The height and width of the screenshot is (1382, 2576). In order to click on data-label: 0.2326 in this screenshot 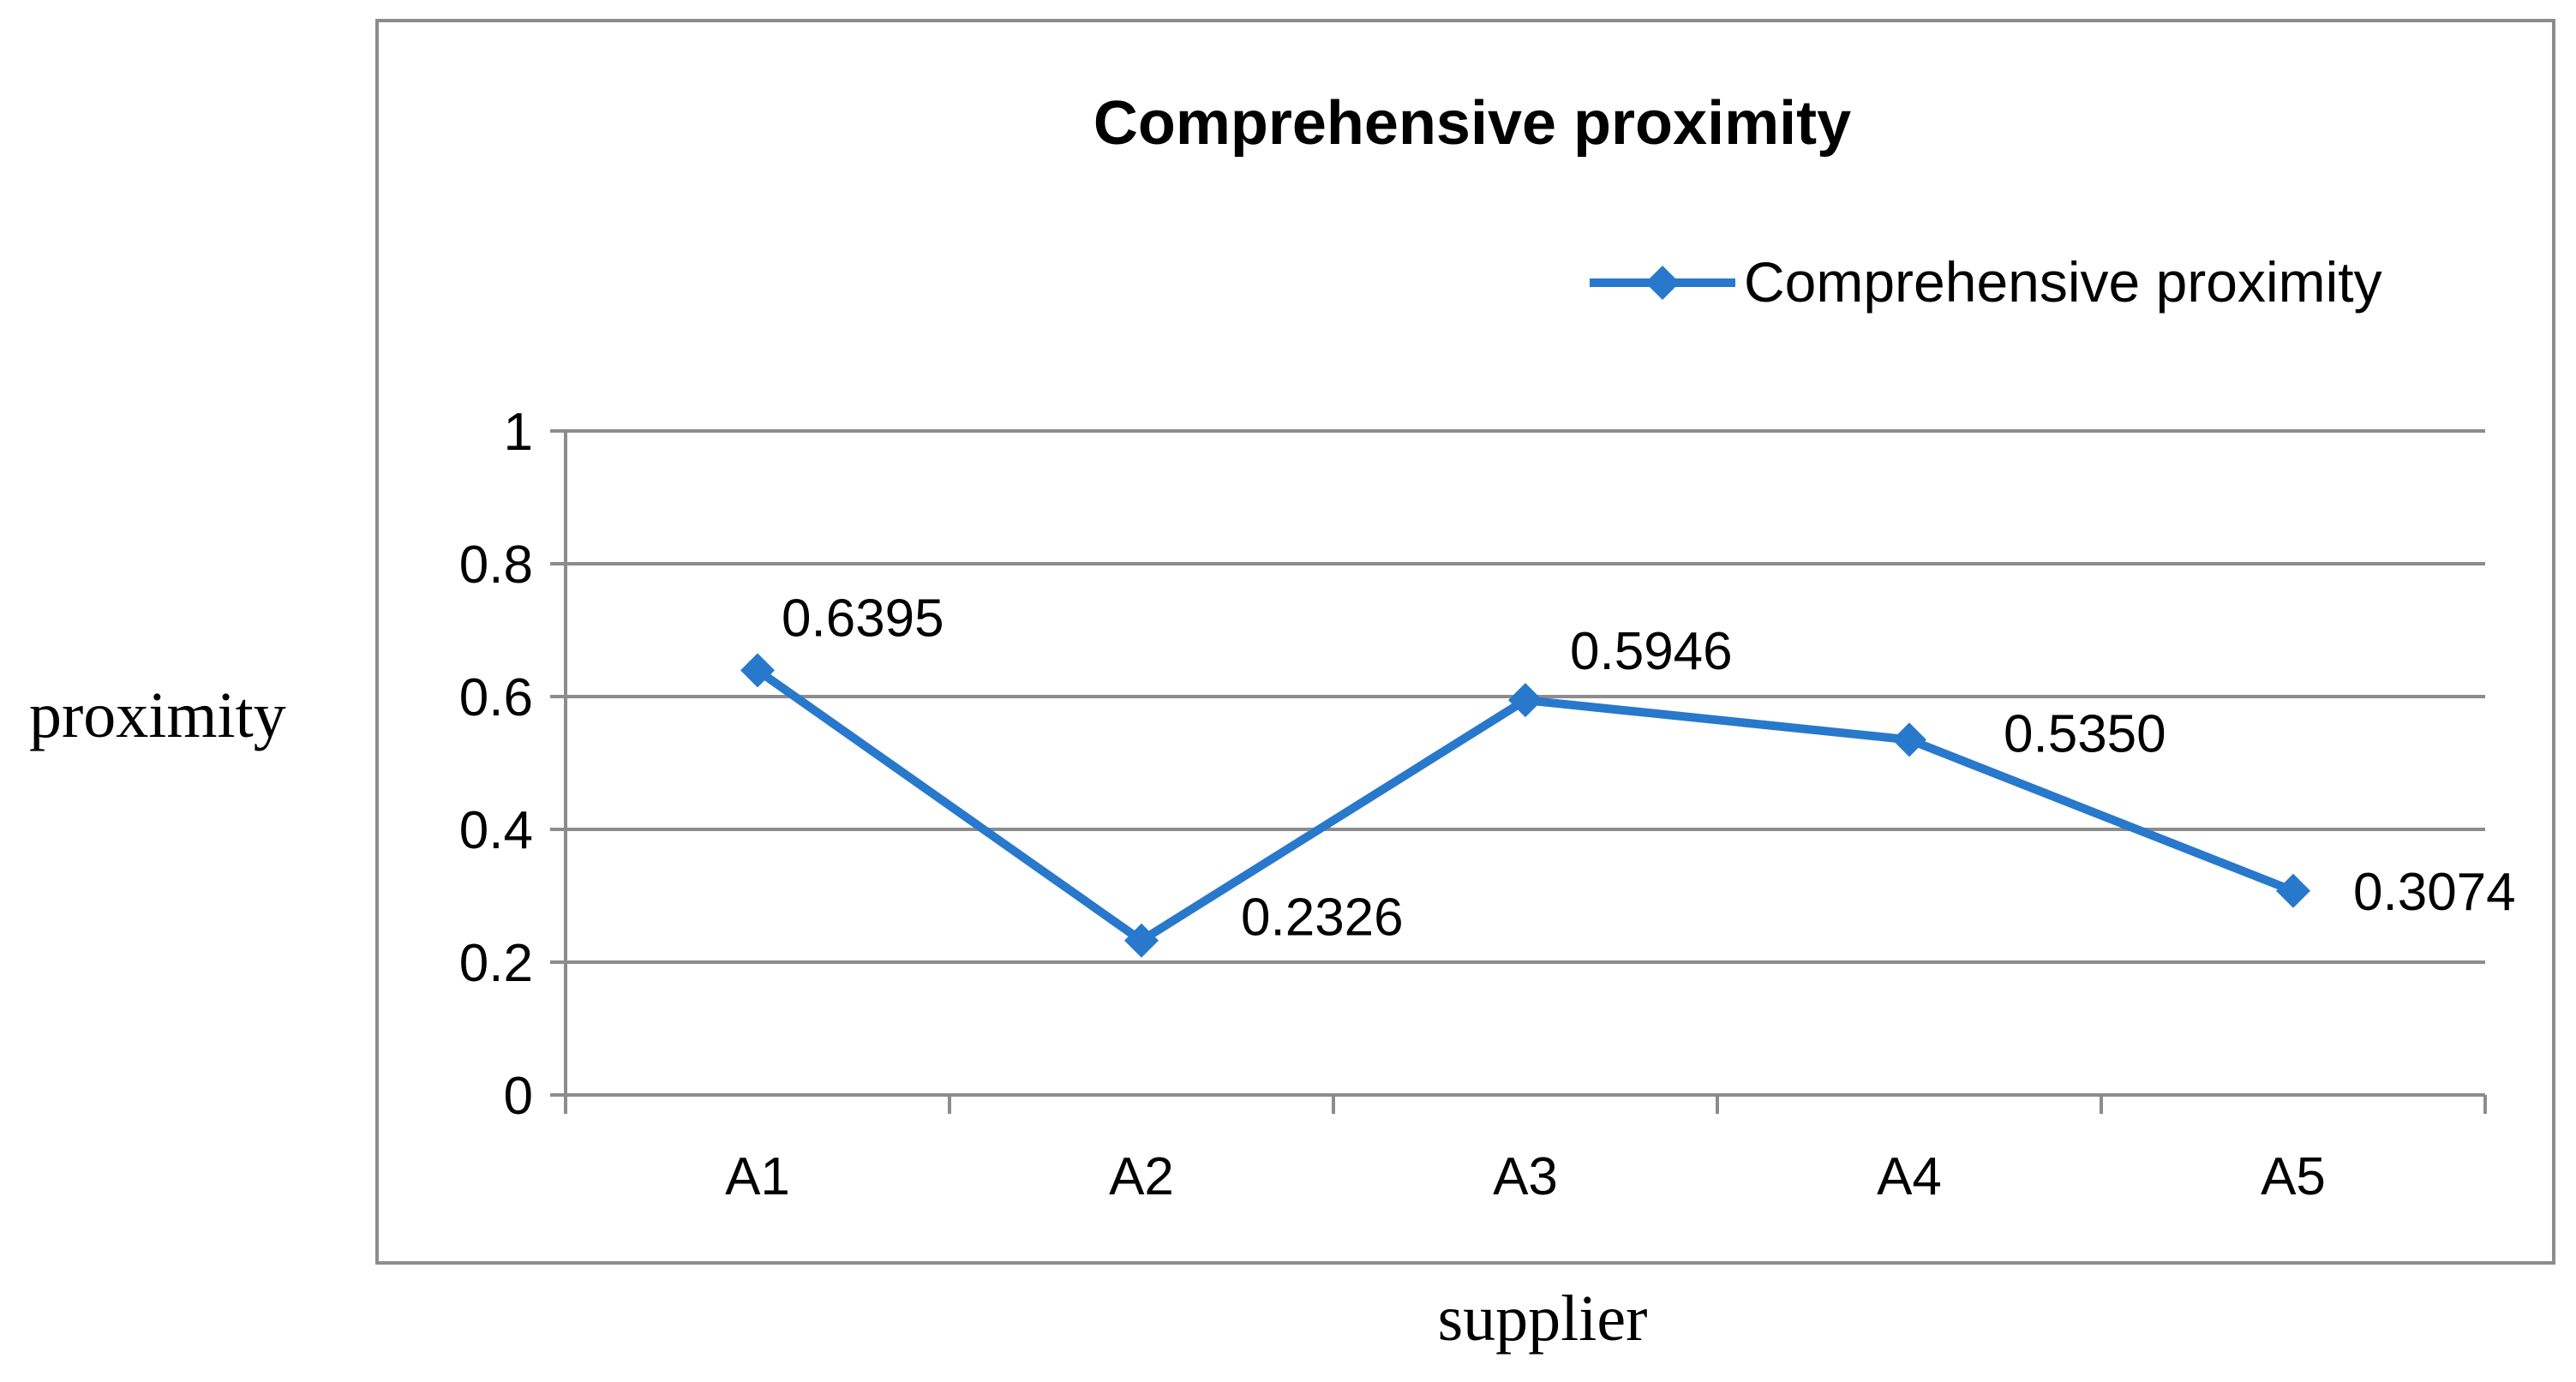, I will do `click(1322, 918)`.